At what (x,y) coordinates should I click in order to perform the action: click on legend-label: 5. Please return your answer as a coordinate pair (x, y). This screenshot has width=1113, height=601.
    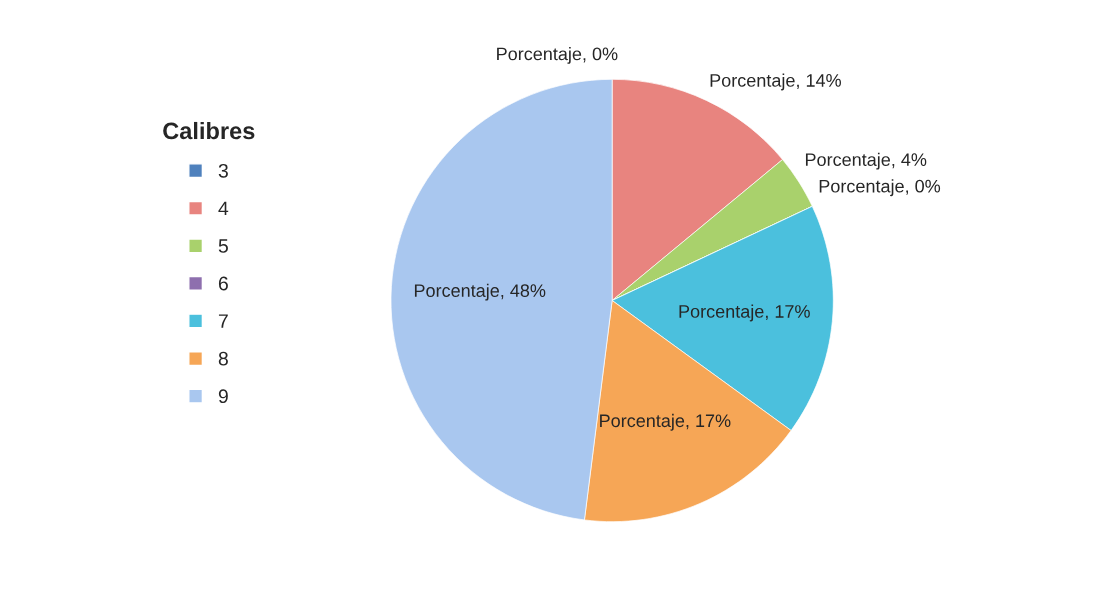
    Looking at the image, I should click on (223, 246).